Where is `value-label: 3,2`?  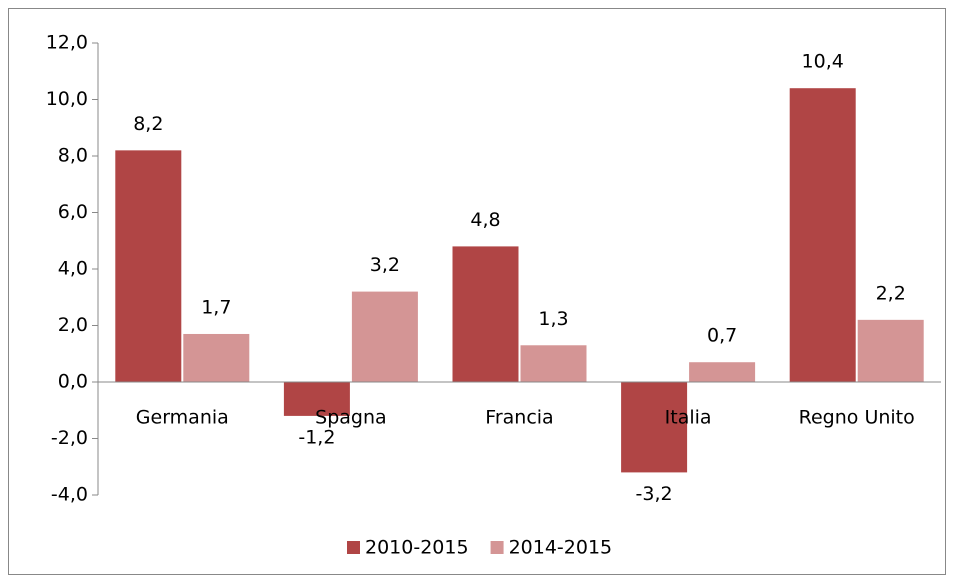 value-label: 3,2 is located at coordinates (385, 265).